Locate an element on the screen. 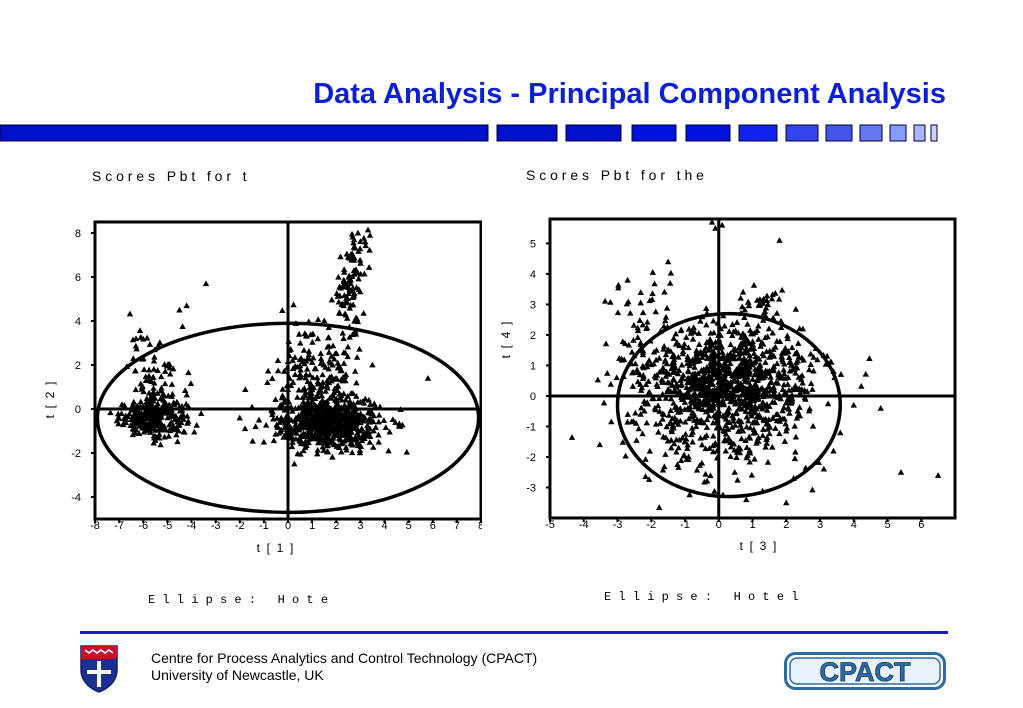  y-tick-label: -1 is located at coordinates (531, 427).